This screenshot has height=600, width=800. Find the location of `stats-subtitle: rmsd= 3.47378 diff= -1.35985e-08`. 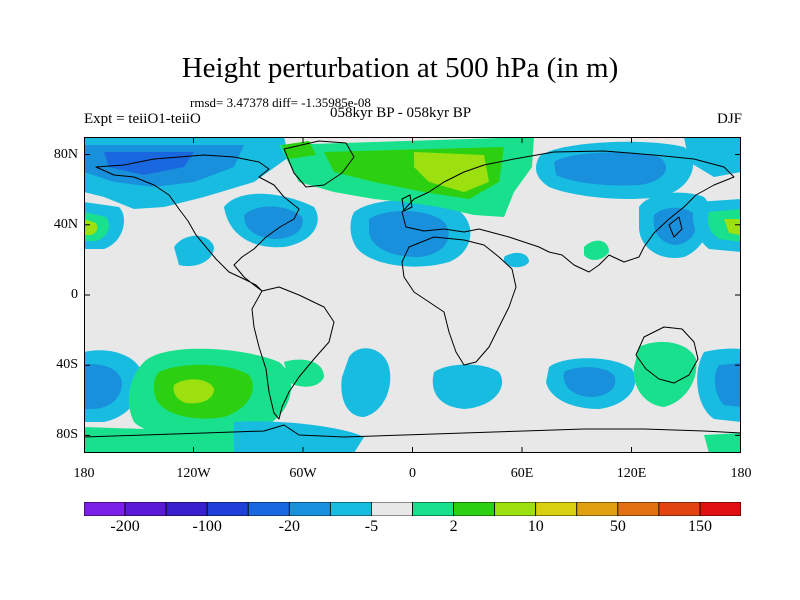

stats-subtitle: rmsd= 3.47378 diff= -1.35985e-08 is located at coordinates (280, 102).